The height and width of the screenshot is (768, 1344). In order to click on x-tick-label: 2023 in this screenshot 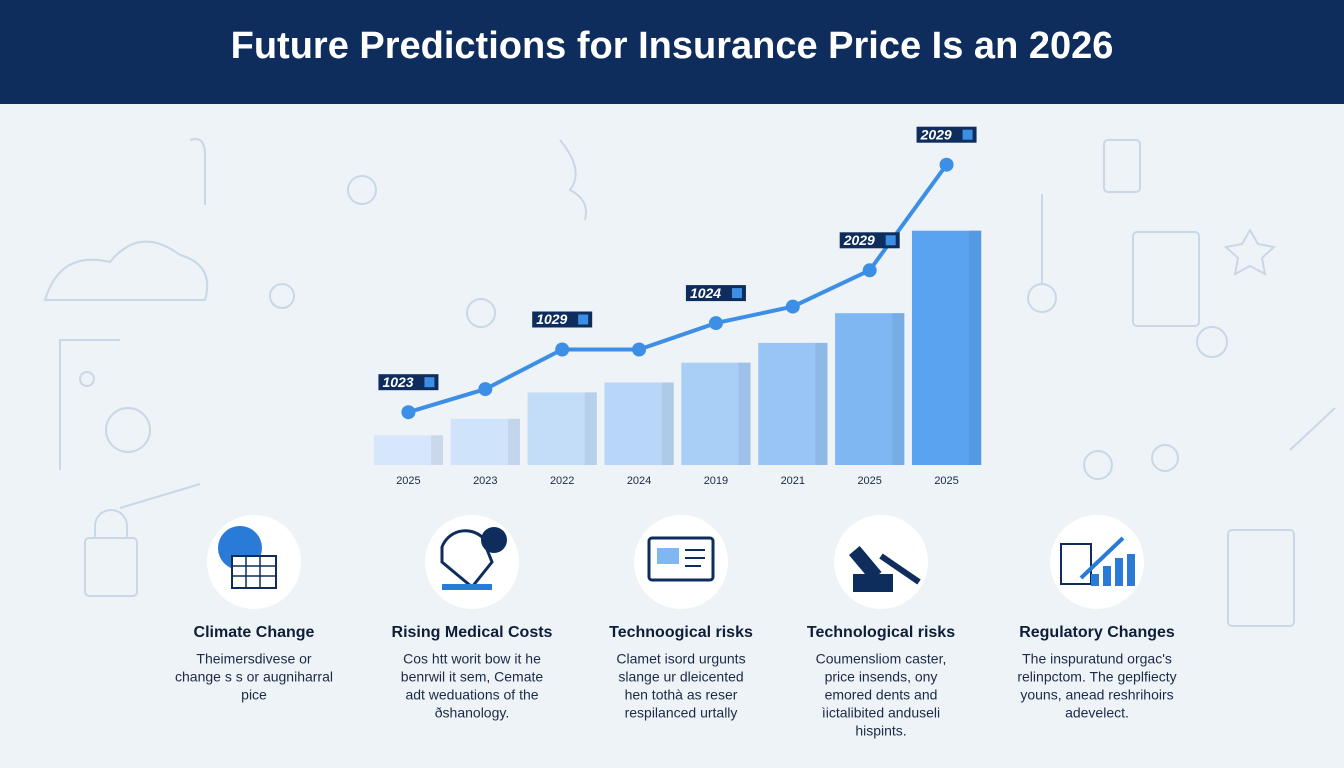, I will do `click(485, 481)`.